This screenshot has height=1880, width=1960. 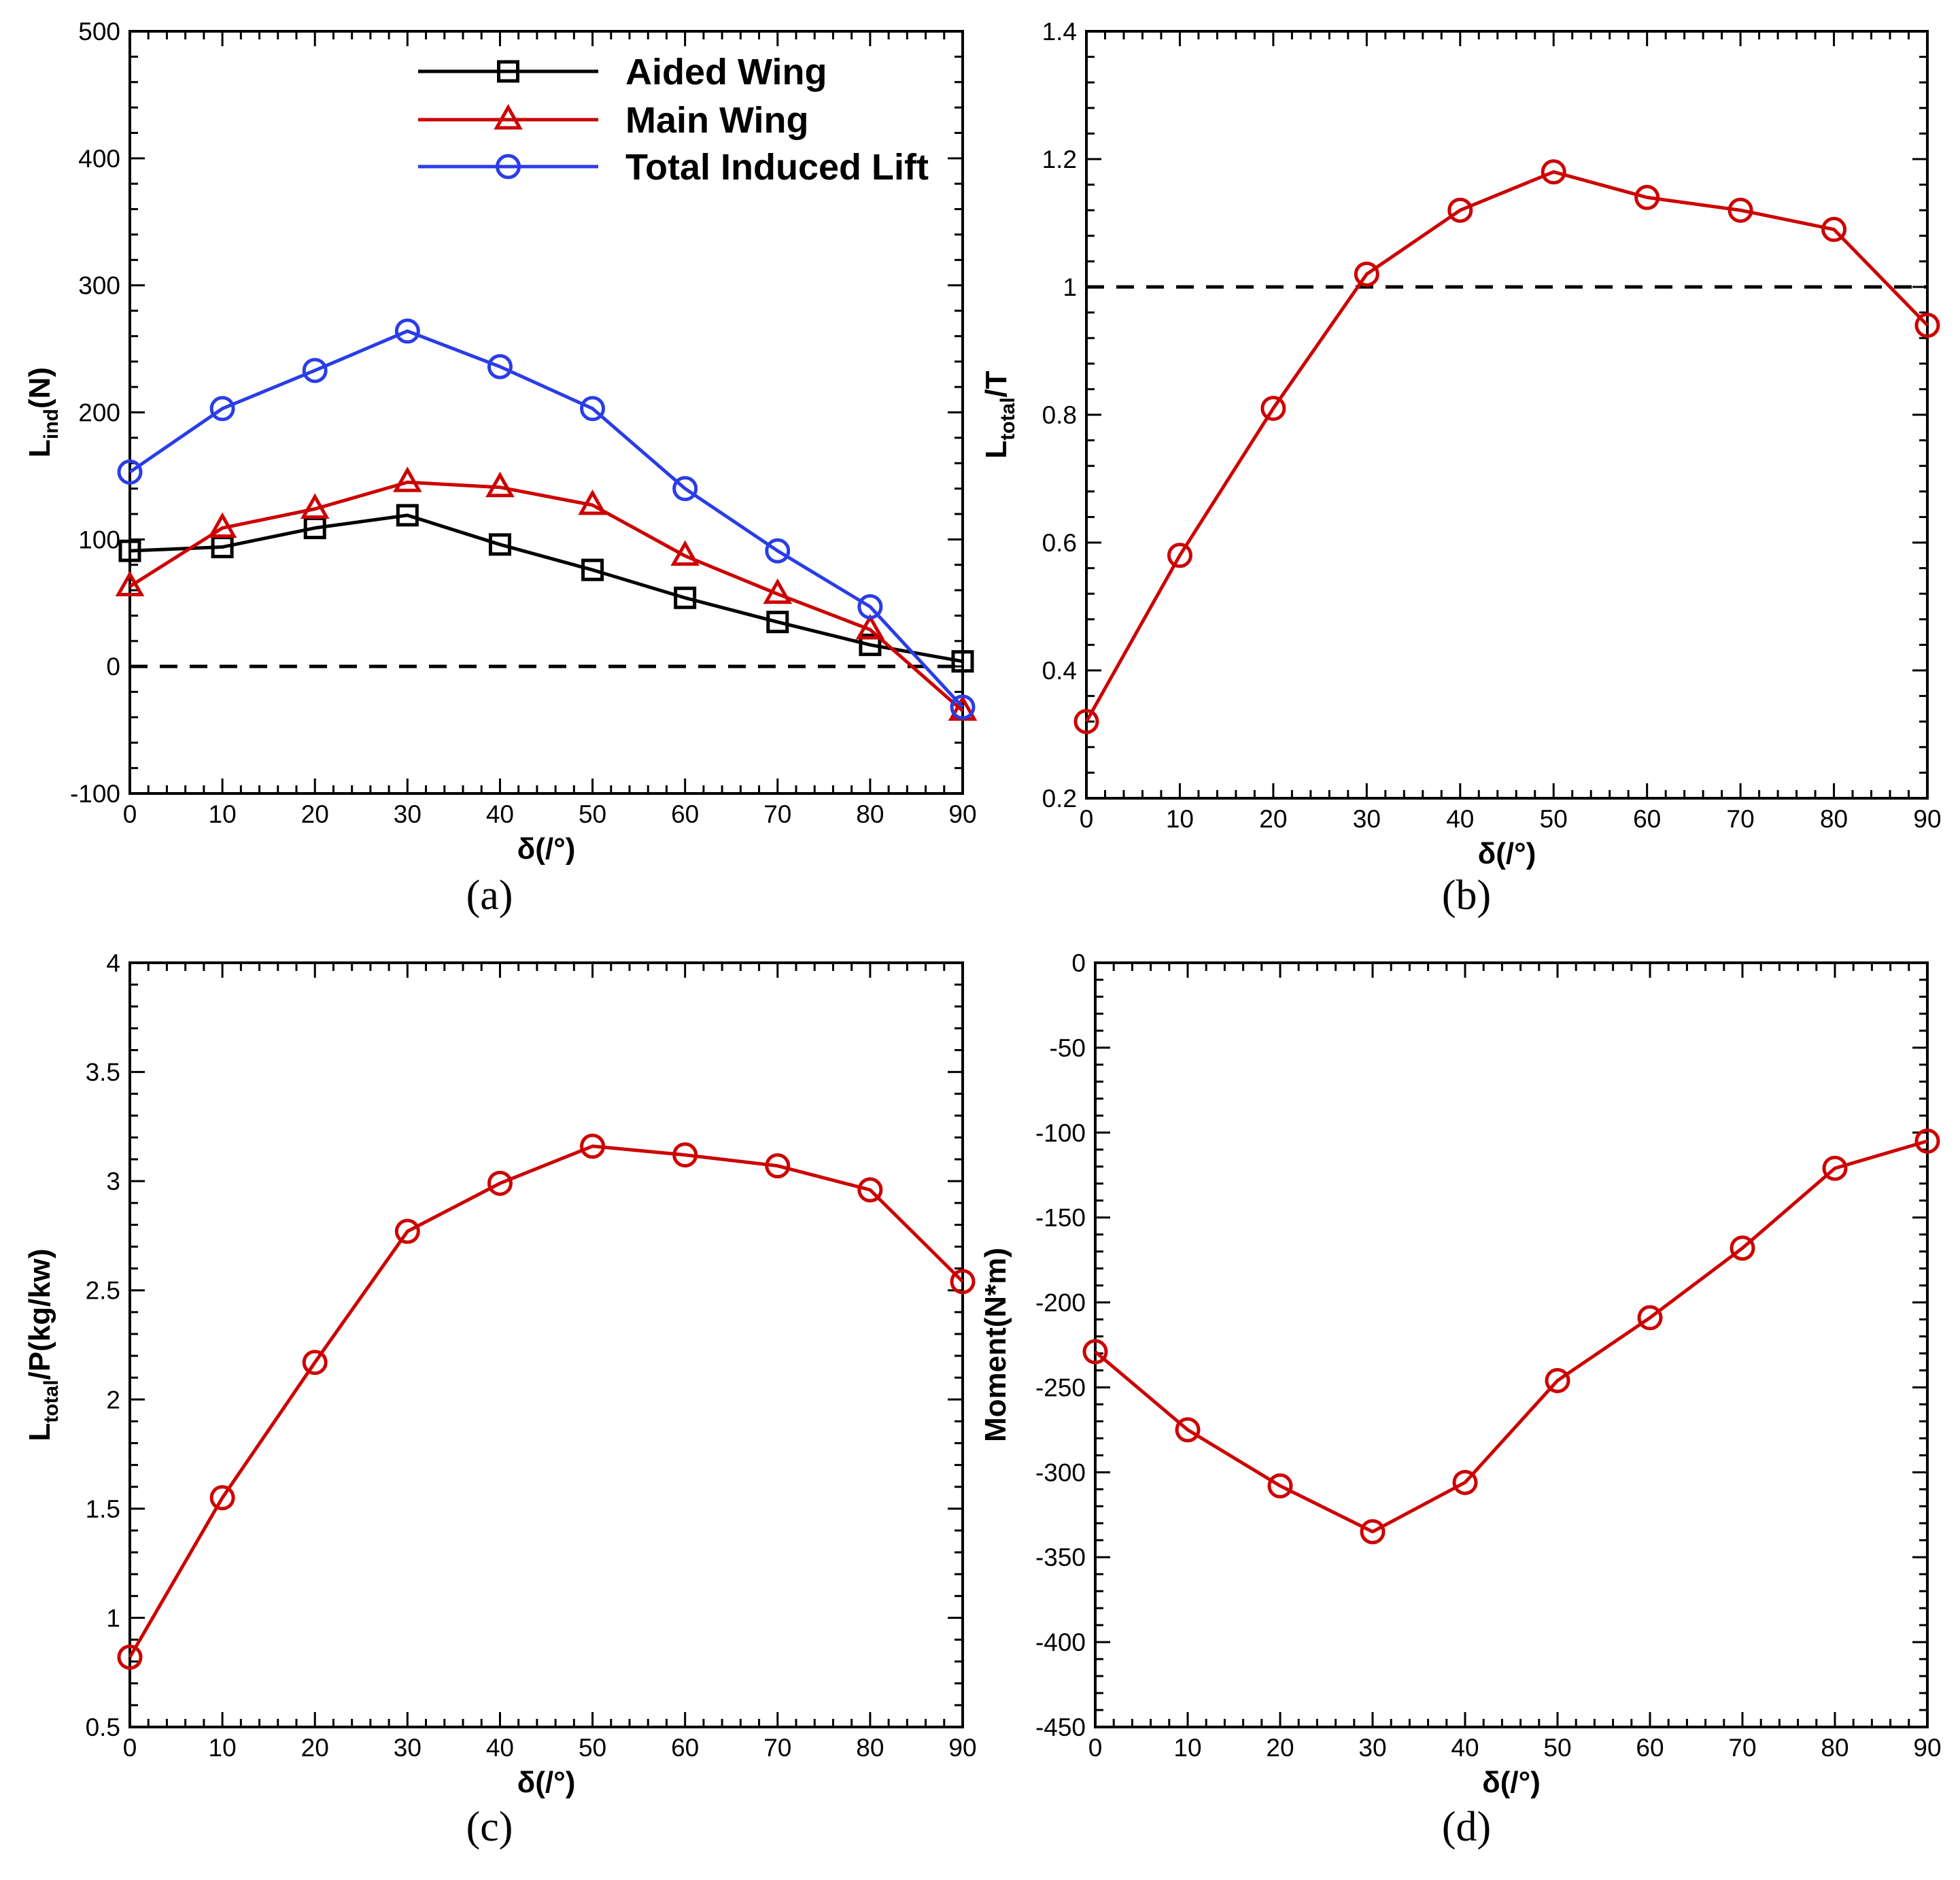 I want to click on y-tick-label: 0.2, so click(x=1059, y=799).